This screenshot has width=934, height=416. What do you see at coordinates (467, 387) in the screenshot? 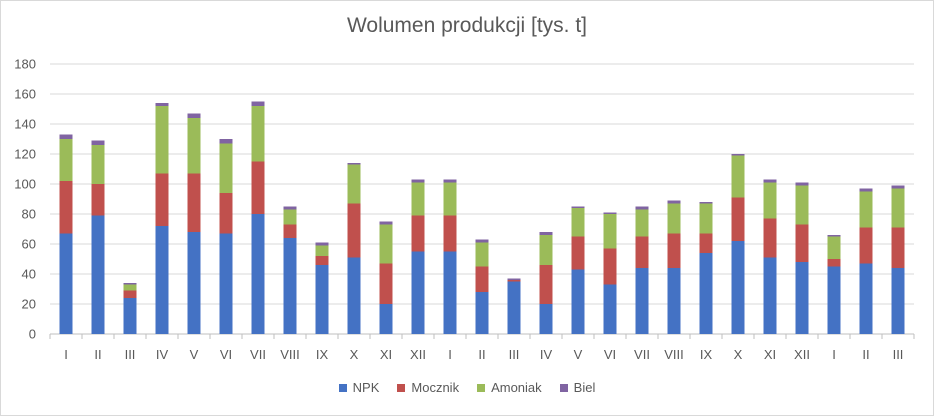
I see `chart-legend: NPK Mocznik Amoniak Biel` at bounding box center [467, 387].